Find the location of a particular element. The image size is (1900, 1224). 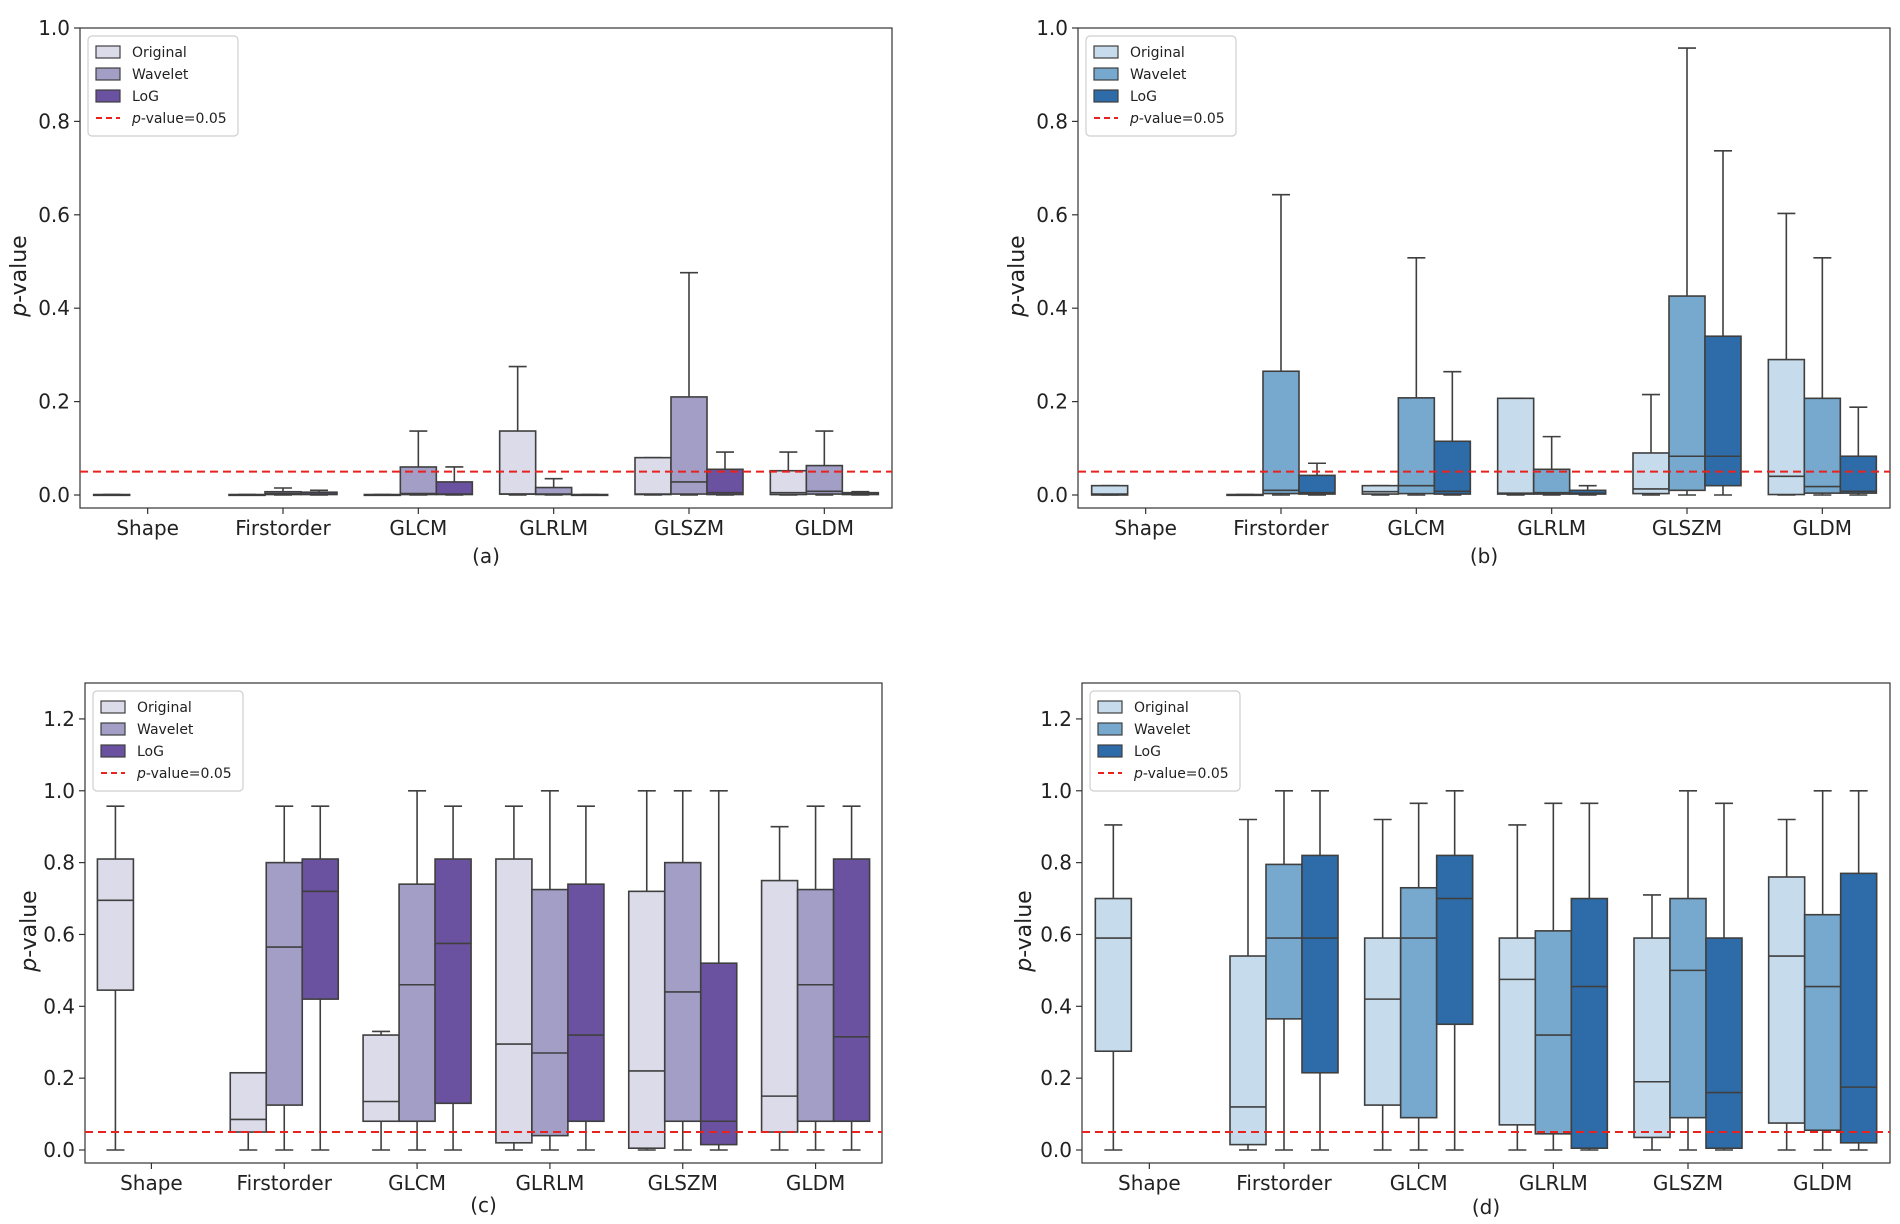

box-wavelet-glcm is located at coordinates (417, 970).